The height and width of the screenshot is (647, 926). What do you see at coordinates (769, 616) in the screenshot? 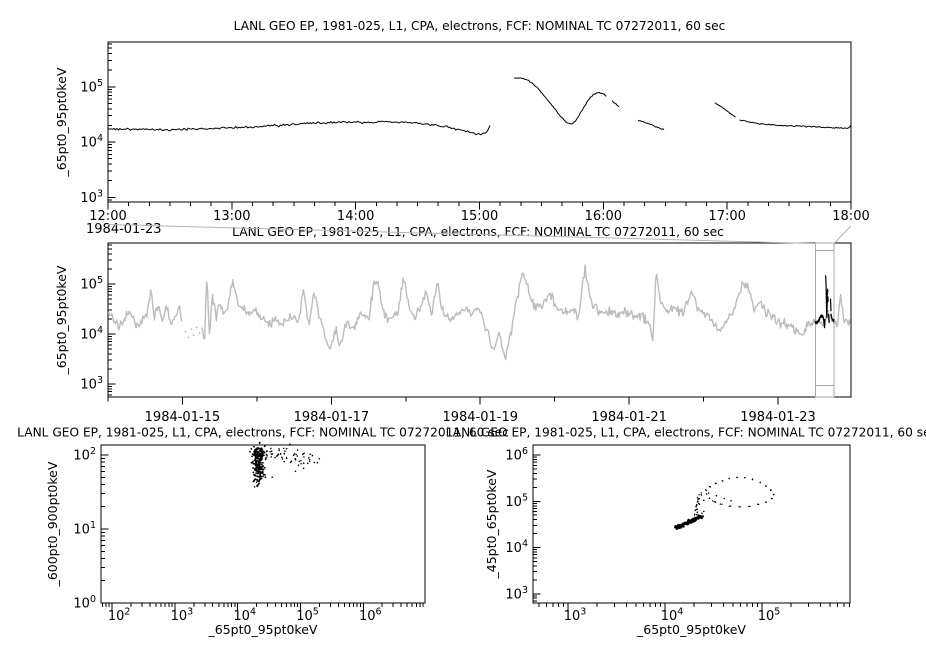
I see `log-tick-label: 10⁵` at bounding box center [769, 616].